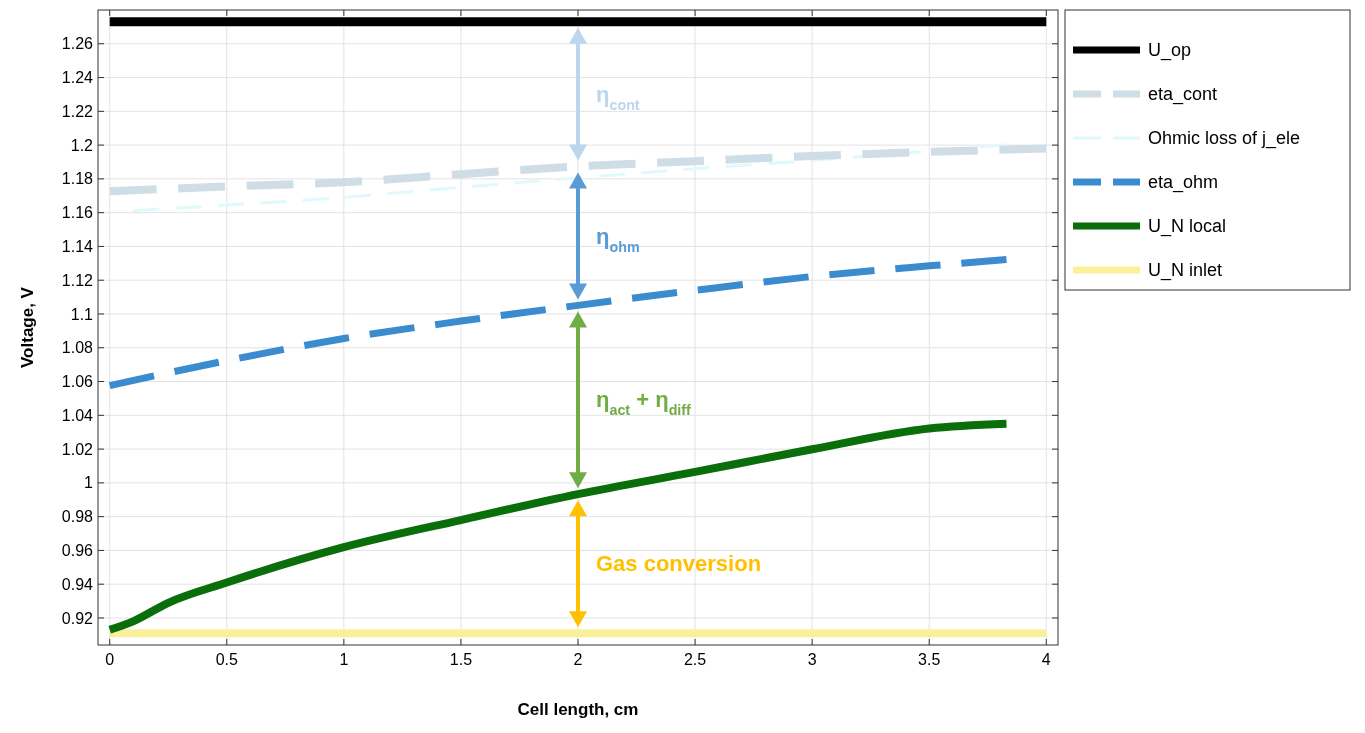  I want to click on y-tick-label: 1.02, so click(77, 449).